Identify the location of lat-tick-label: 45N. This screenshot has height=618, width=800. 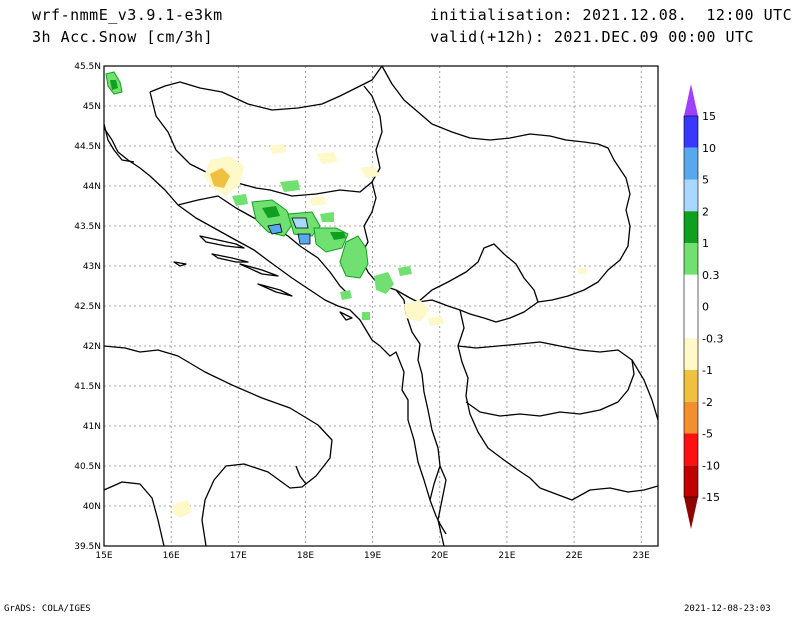
(92, 107).